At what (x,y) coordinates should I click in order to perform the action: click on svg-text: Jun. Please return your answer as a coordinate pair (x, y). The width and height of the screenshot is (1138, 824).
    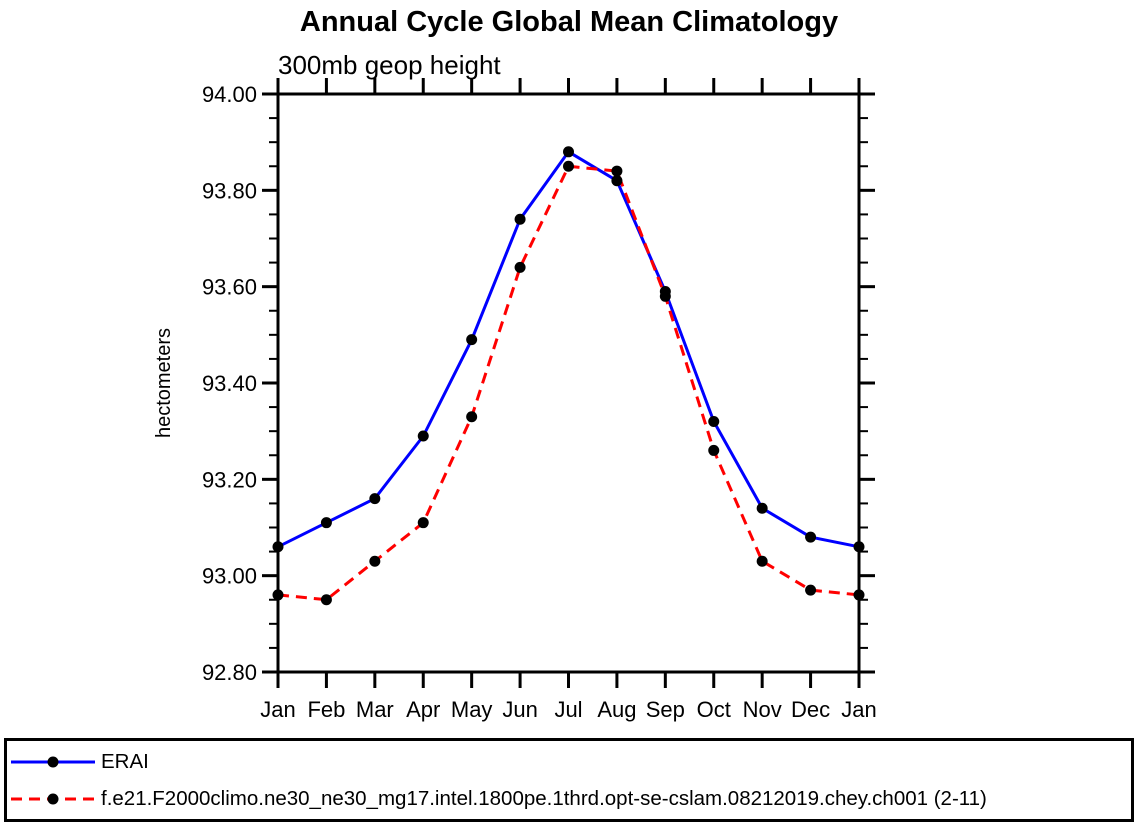
    Looking at the image, I should click on (519, 709).